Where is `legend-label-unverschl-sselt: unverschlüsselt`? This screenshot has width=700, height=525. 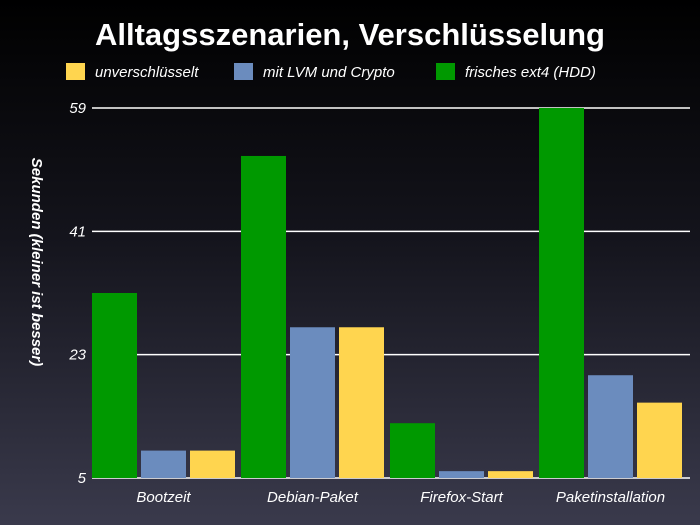
legend-label-unverschl-sselt: unverschlüsselt is located at coordinates (147, 72).